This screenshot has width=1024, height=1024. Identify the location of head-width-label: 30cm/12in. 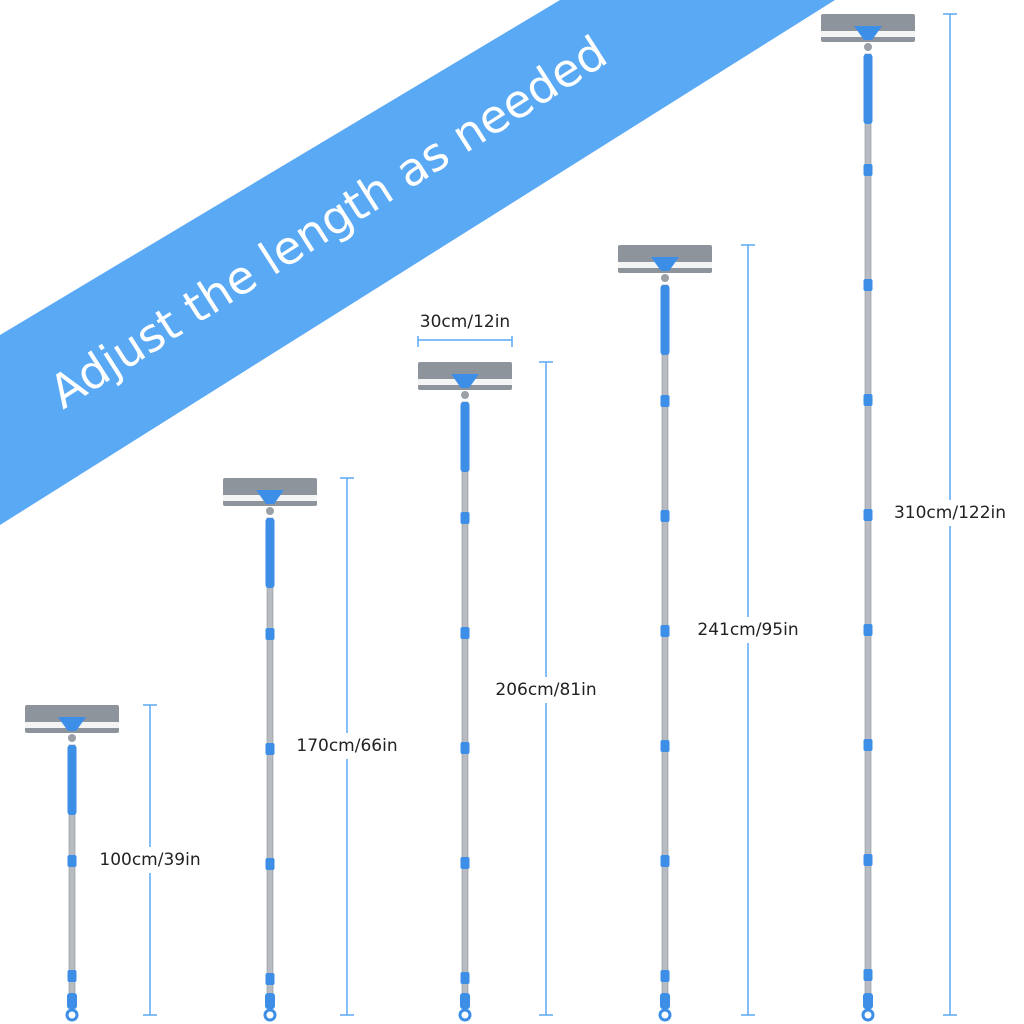
(465, 322).